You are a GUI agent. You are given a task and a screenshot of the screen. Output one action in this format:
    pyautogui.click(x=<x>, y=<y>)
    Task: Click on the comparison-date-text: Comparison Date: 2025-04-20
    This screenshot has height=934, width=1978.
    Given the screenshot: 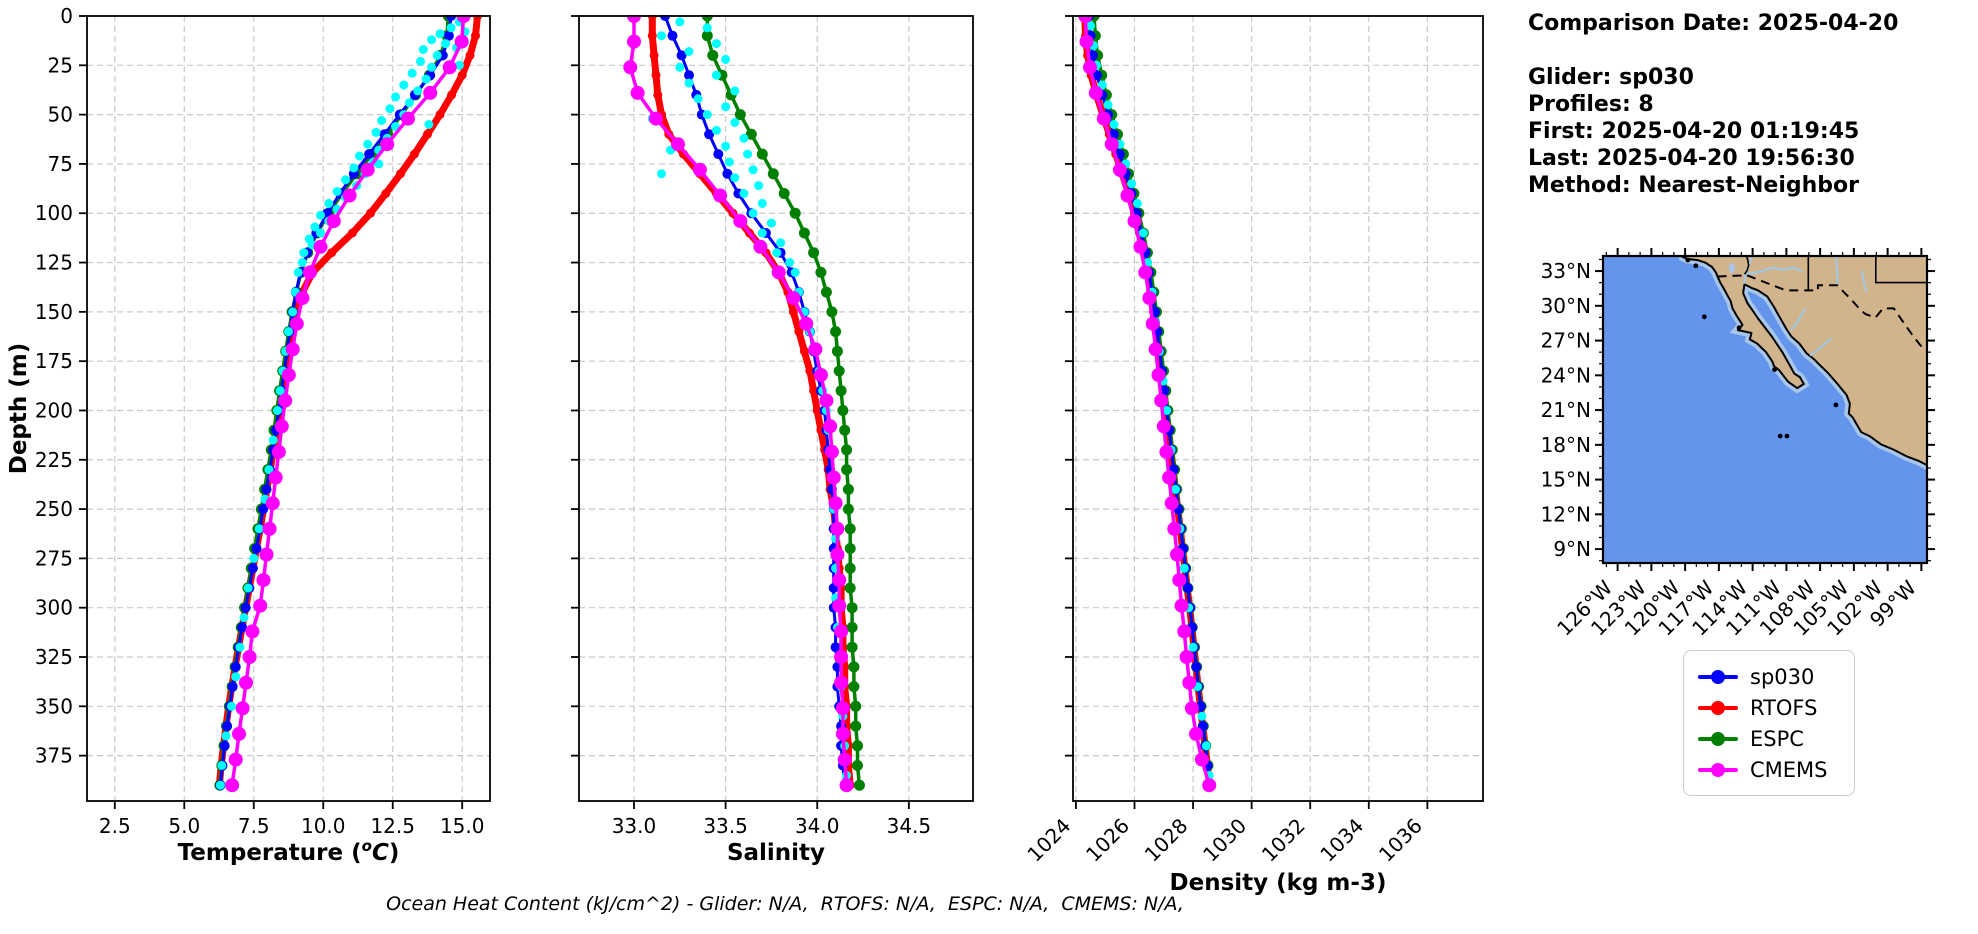 What is the action you would take?
    pyautogui.click(x=1713, y=23)
    